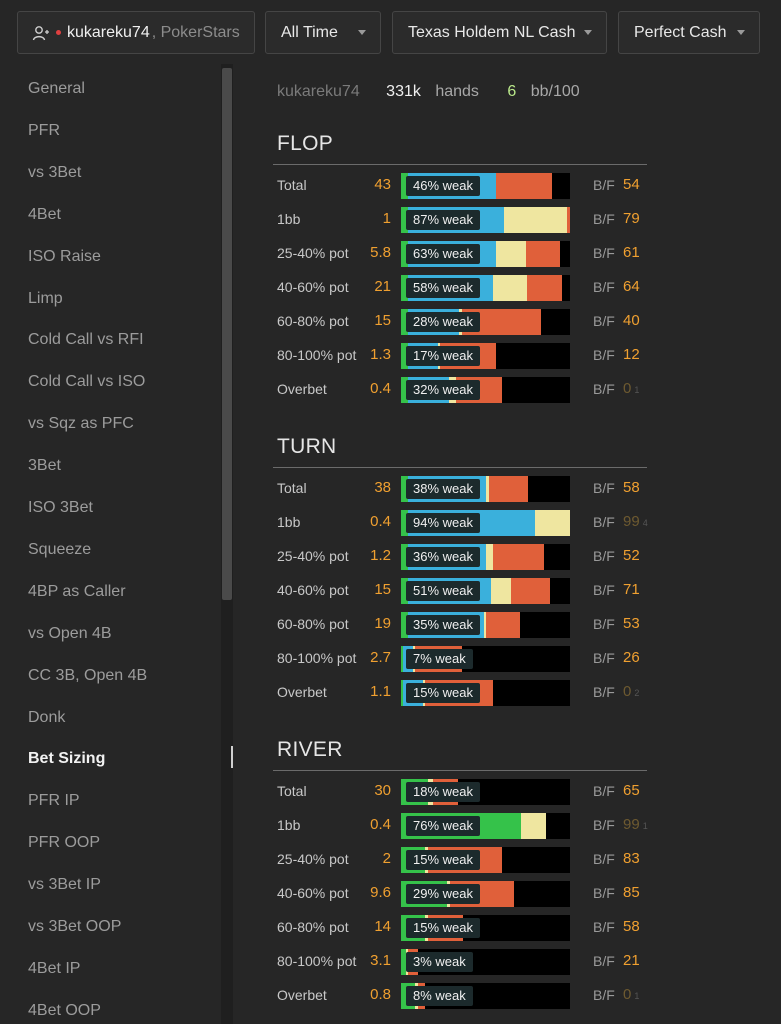 Image resolution: width=781 pixels, height=1024 pixels. I want to click on weak-percent-label: 51% weak, so click(443, 591).